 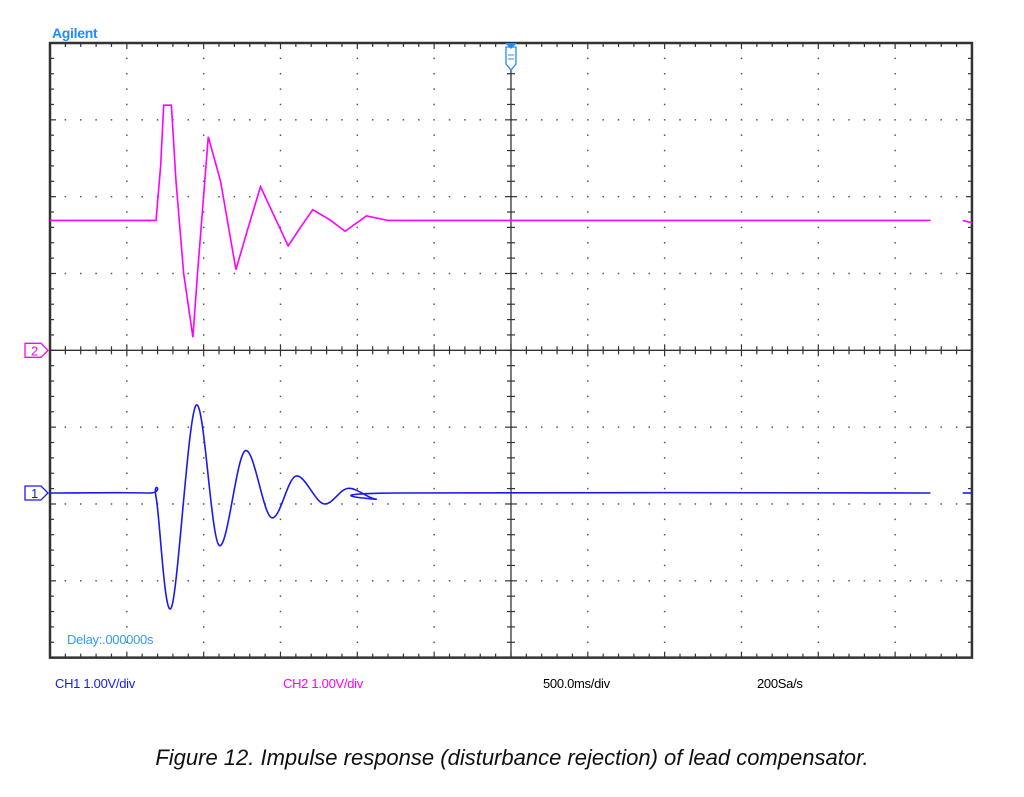 I want to click on ch2-scale: CH2 1.00V/div, so click(x=323, y=683).